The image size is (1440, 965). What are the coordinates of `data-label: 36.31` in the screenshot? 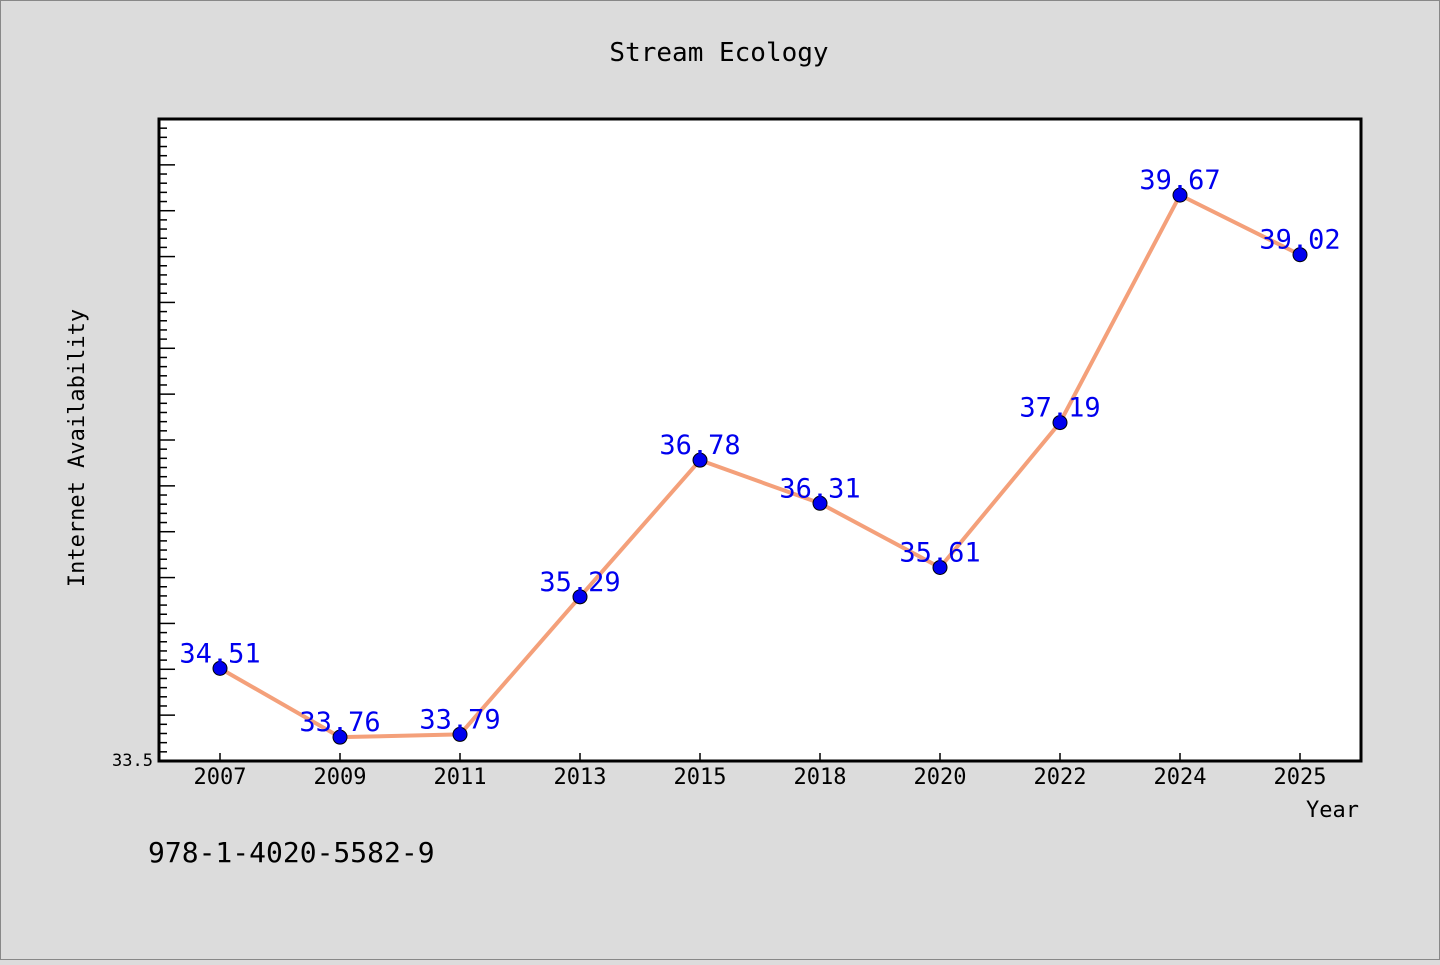 It's located at (819, 488).